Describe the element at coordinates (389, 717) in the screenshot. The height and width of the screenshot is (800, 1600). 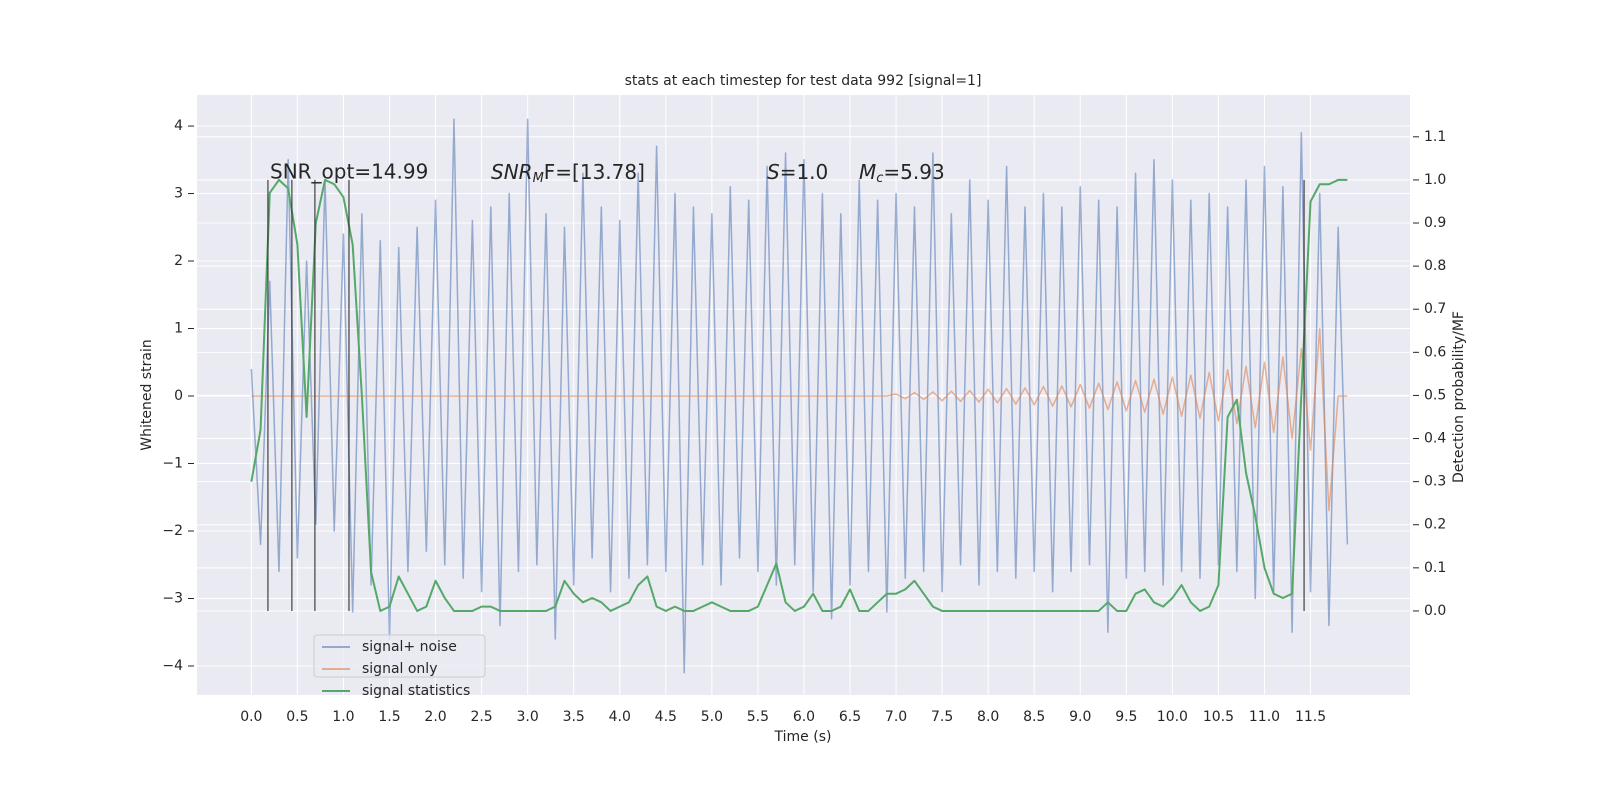
I see `x-tick-label: 1.5` at that location.